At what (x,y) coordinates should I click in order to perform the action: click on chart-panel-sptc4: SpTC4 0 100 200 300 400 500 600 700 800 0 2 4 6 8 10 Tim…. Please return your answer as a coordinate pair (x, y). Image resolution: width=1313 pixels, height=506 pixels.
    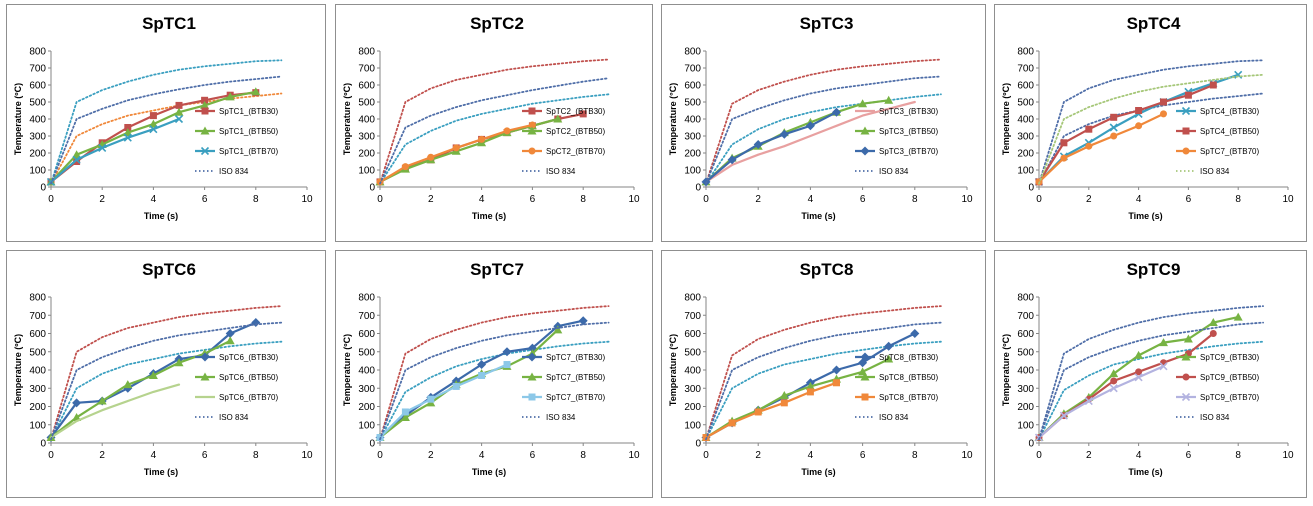
    Looking at the image, I should click on (1150, 123).